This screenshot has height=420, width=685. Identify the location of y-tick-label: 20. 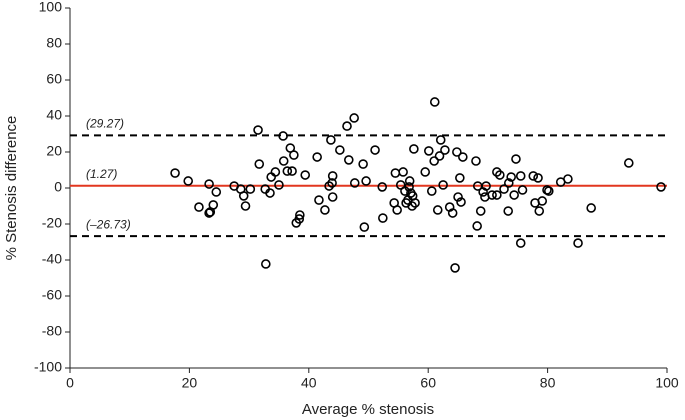
(54, 151).